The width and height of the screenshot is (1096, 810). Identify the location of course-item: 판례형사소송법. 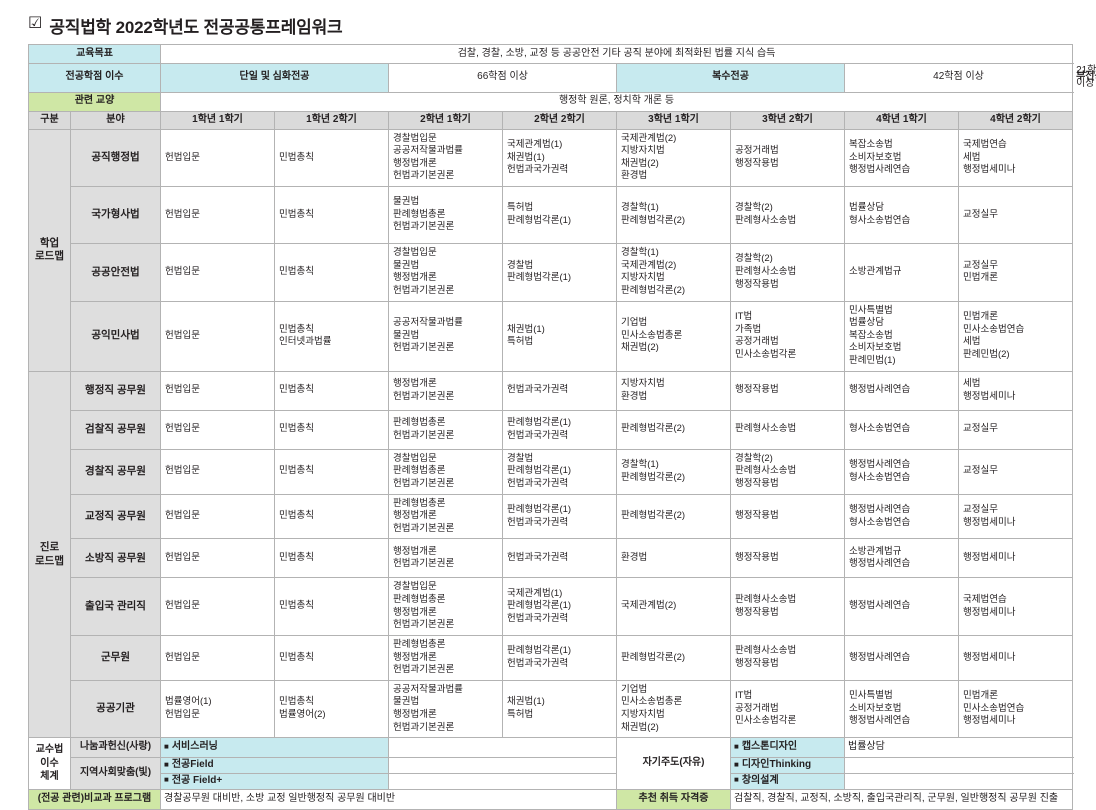
(766, 471).